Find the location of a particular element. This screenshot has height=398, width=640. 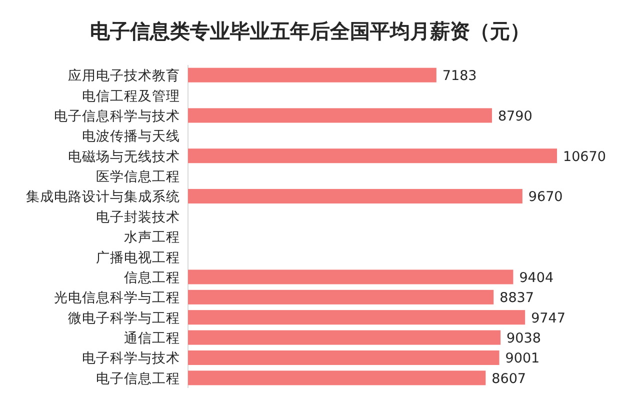

y-tick-label: 应用电子技术教育 is located at coordinates (124, 75).